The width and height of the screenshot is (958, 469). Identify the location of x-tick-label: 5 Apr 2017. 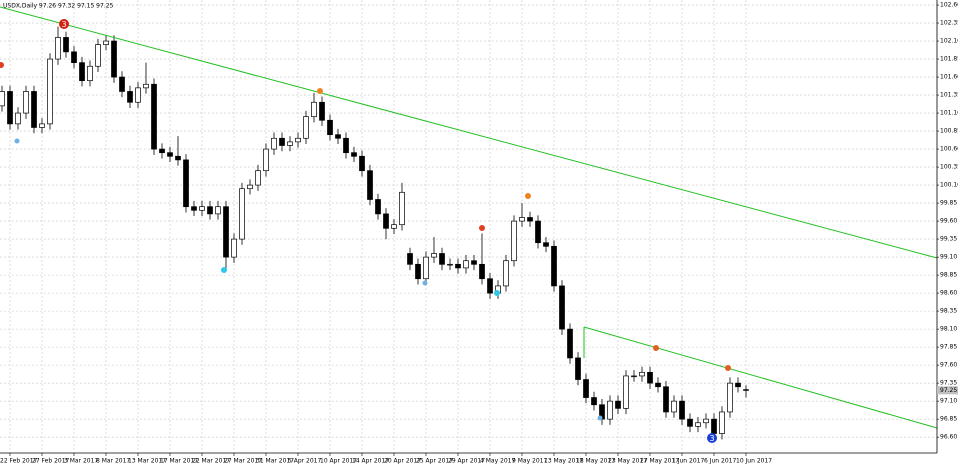
(304, 461).